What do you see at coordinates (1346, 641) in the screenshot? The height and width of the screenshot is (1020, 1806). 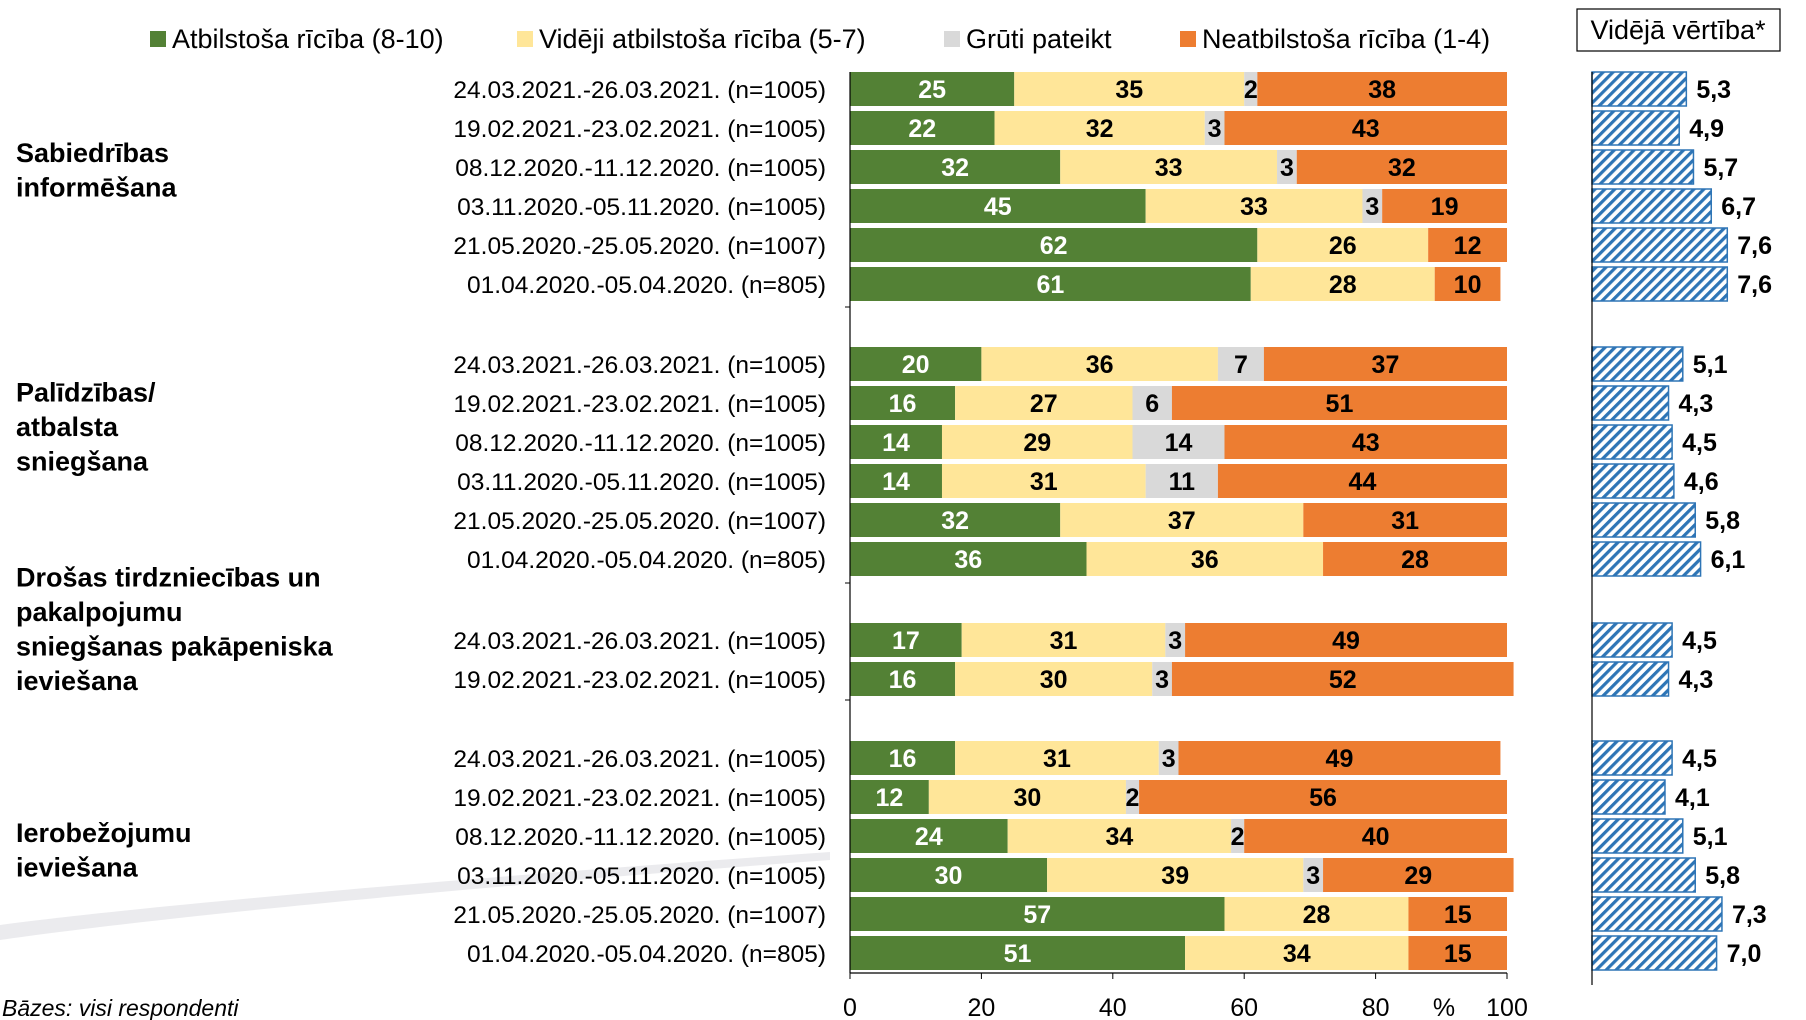 I see `data-label: 49` at bounding box center [1346, 641].